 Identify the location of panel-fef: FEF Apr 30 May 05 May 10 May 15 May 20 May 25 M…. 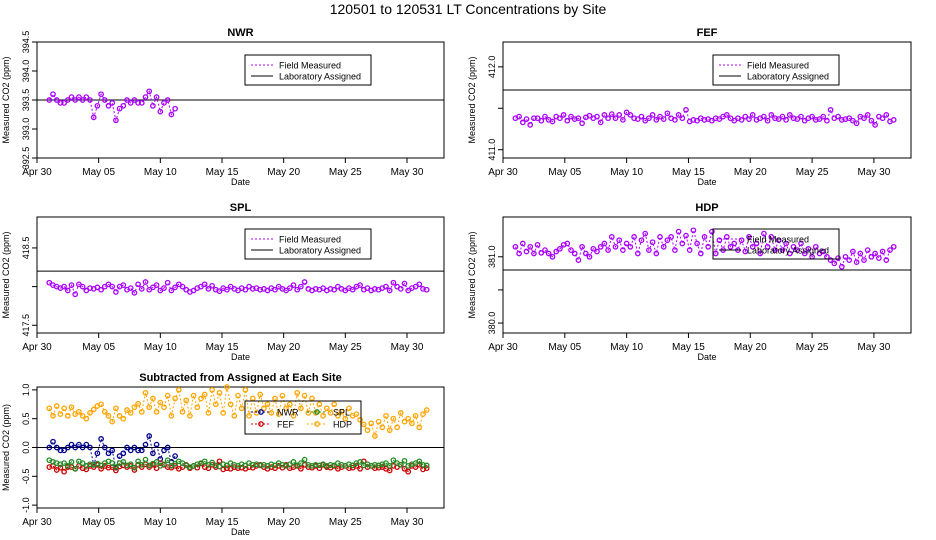
(689, 107).